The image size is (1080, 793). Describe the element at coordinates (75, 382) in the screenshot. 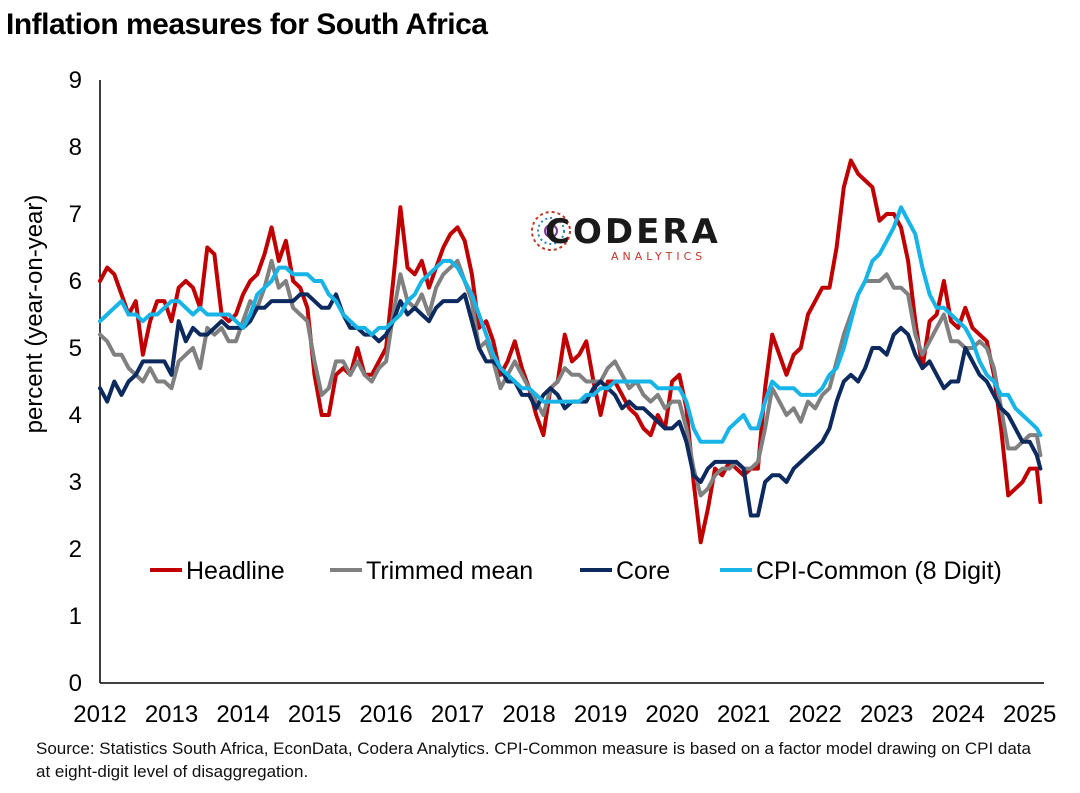

I see `y-tick-labels: 0 1 2 3 4 5 6 7 8 9` at that location.